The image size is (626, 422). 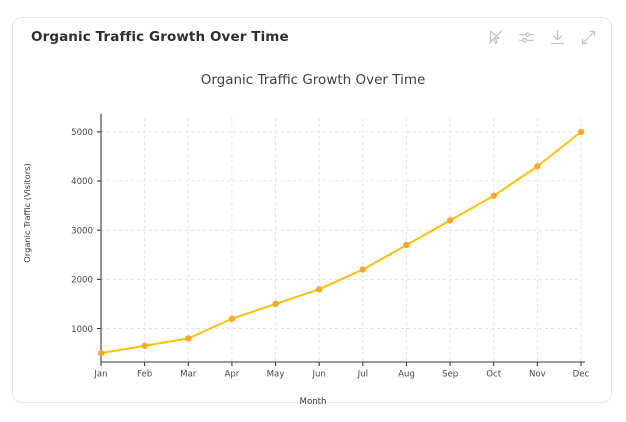 I want to click on chart-toolbar, so click(x=542, y=37).